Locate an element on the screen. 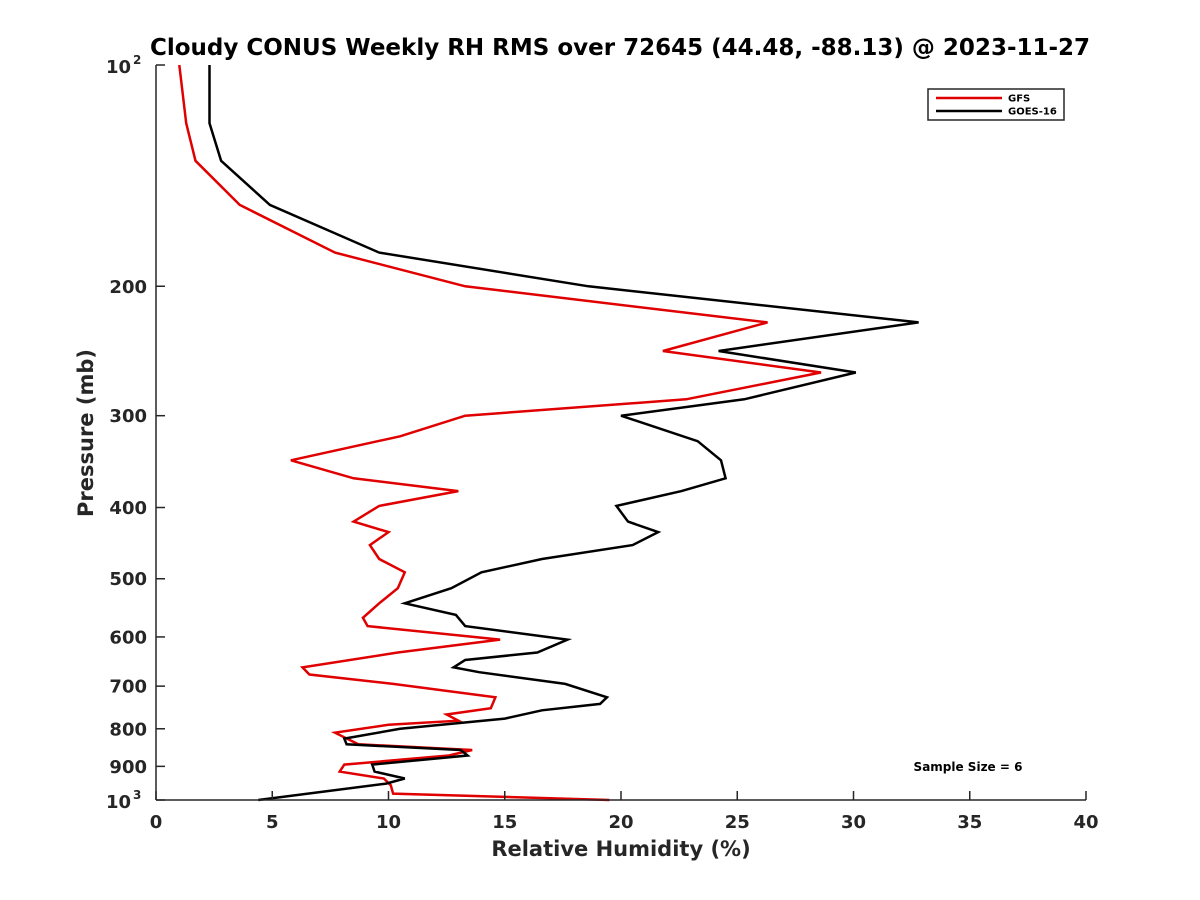  y-tick-label: 800 is located at coordinates (128, 729).